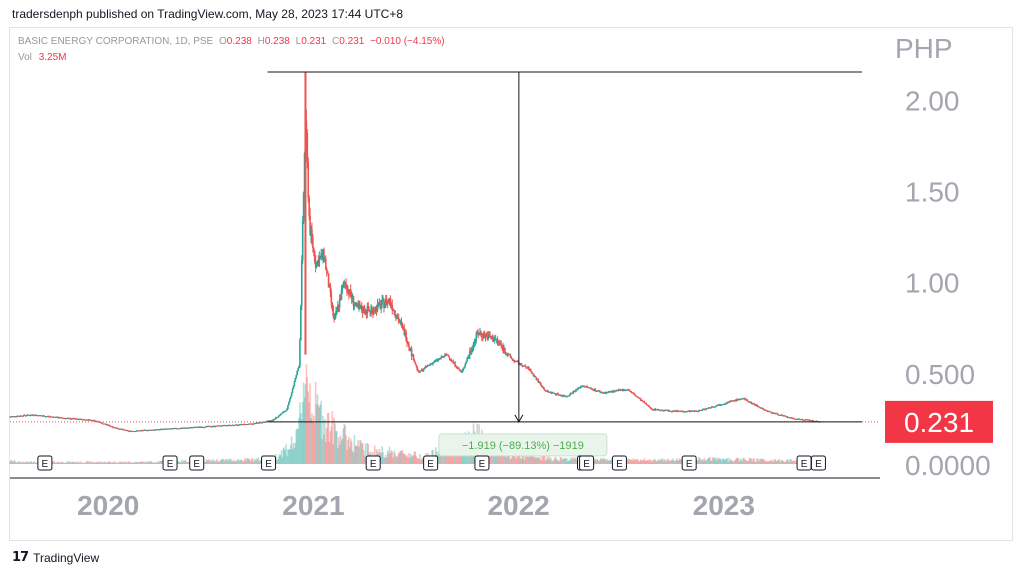 The width and height of the screenshot is (1023, 575). Describe the element at coordinates (313, 505) in the screenshot. I see `x-tick-label: 2021` at that location.